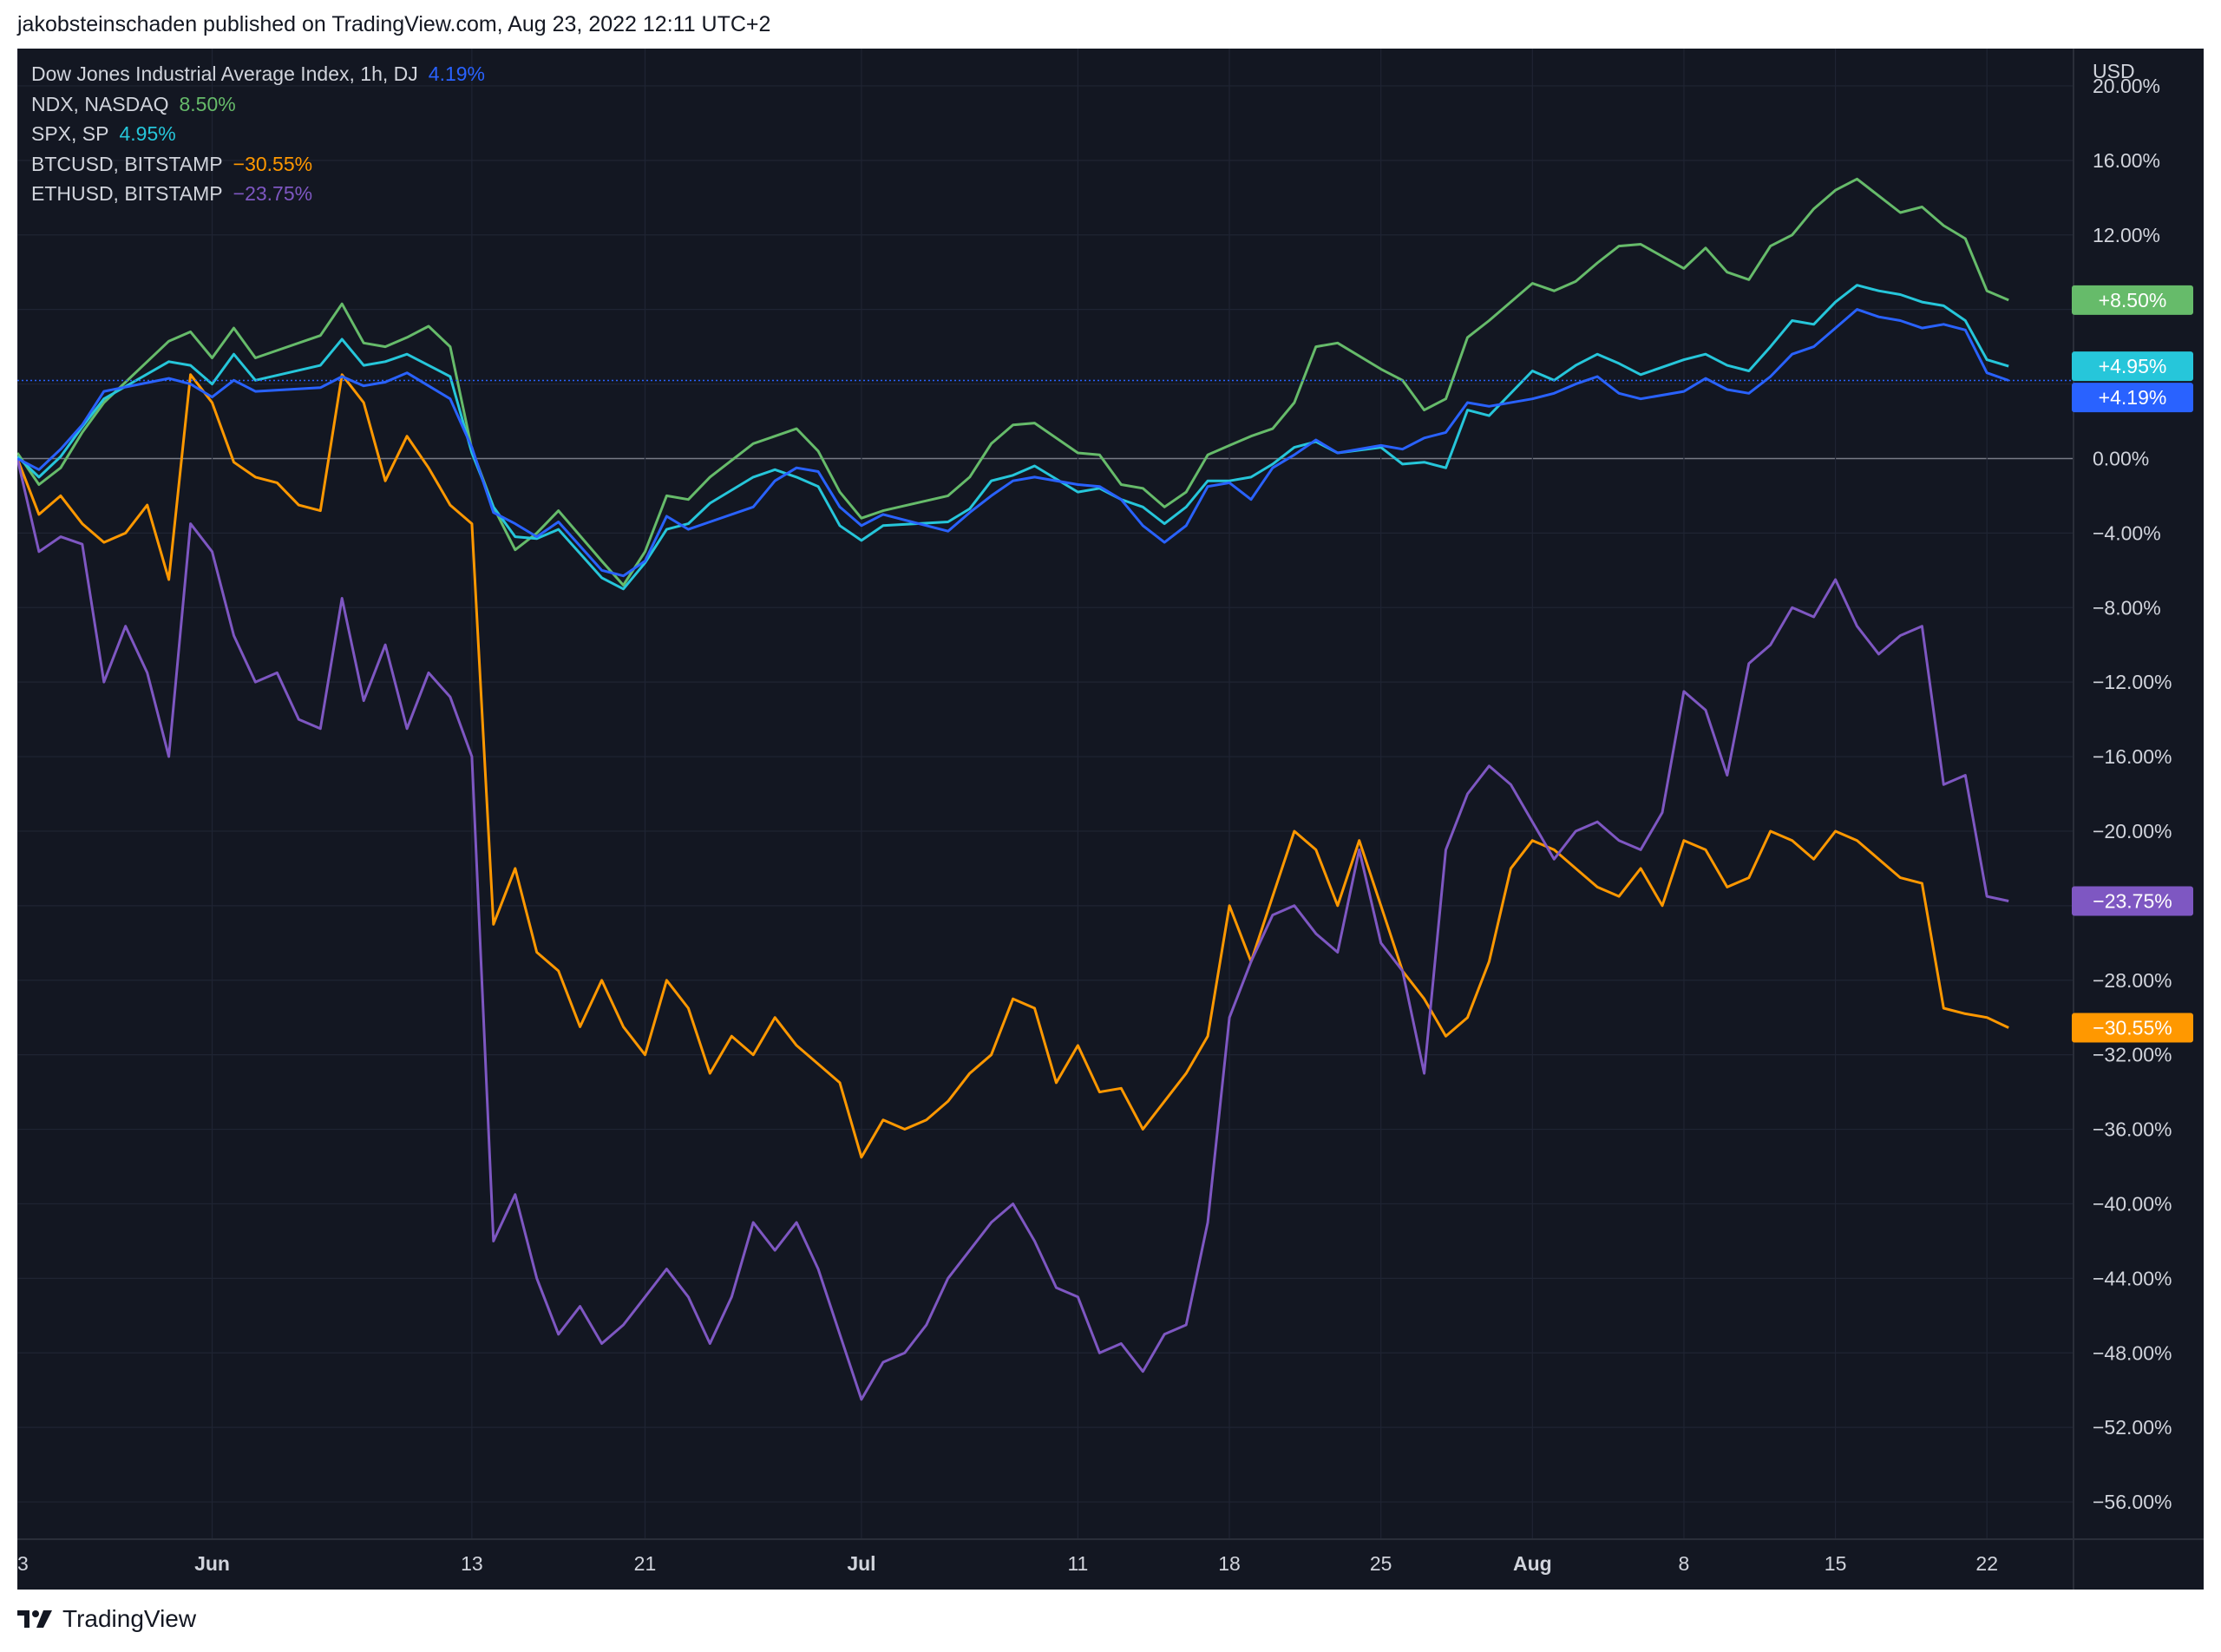  Describe the element at coordinates (2132, 682) in the screenshot. I see `y-tick-label: −12.00%` at that location.